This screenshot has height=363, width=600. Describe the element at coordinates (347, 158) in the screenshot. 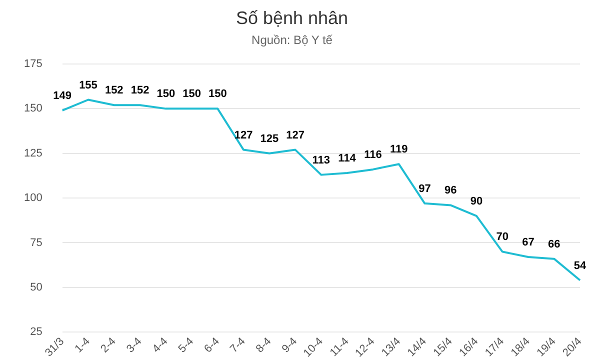

I see `data-label: 114` at that location.